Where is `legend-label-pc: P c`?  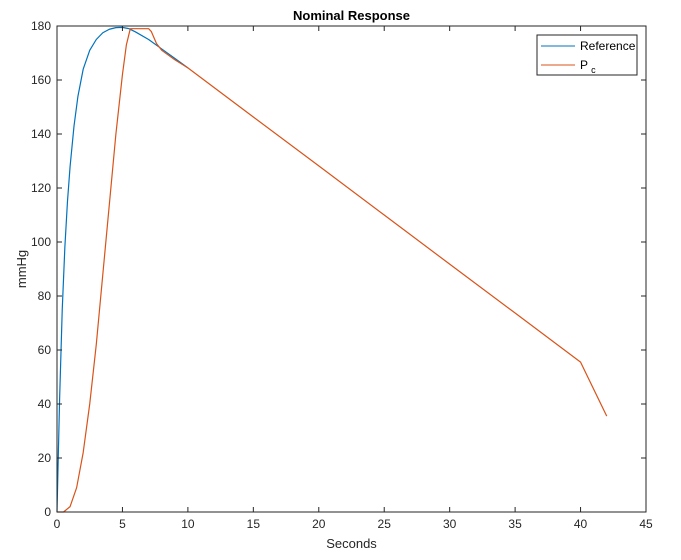
legend-label-pc: P c is located at coordinates (588, 66).